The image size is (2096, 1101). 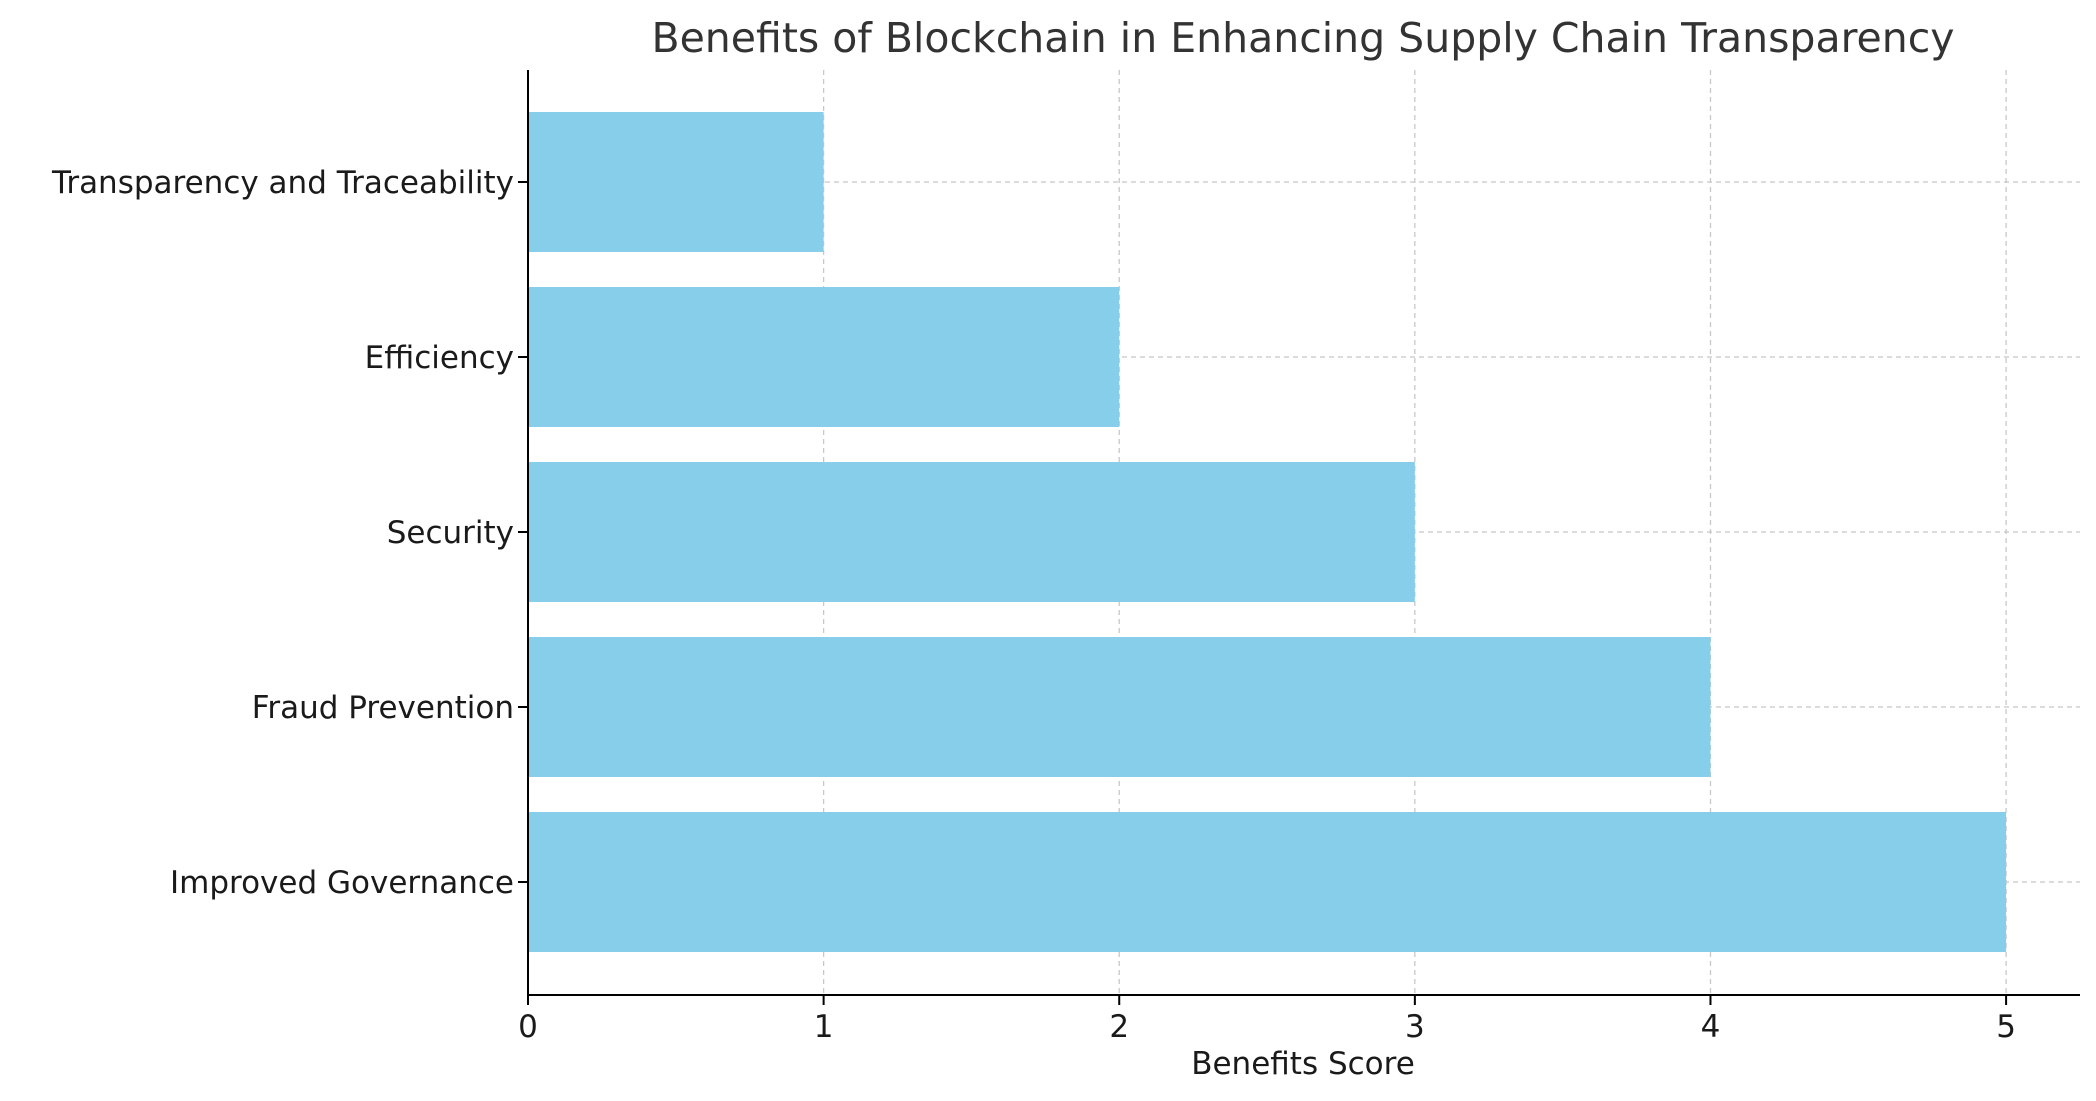 I want to click on x-tick-label-2: 2, so click(x=1119, y=1027).